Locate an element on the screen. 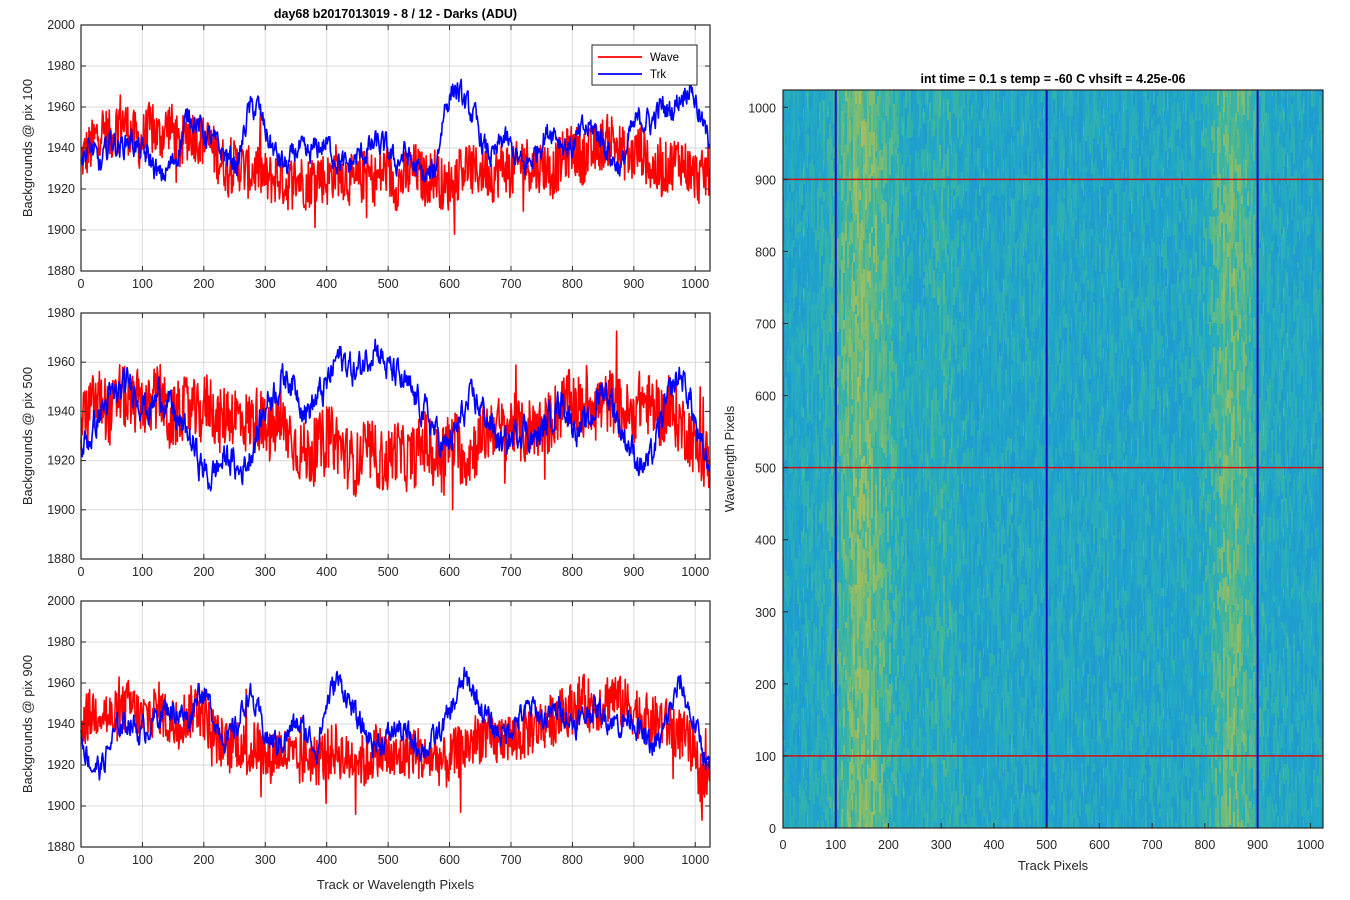  y-axis-label: Backgrounds @ pix 900 is located at coordinates (27, 724).